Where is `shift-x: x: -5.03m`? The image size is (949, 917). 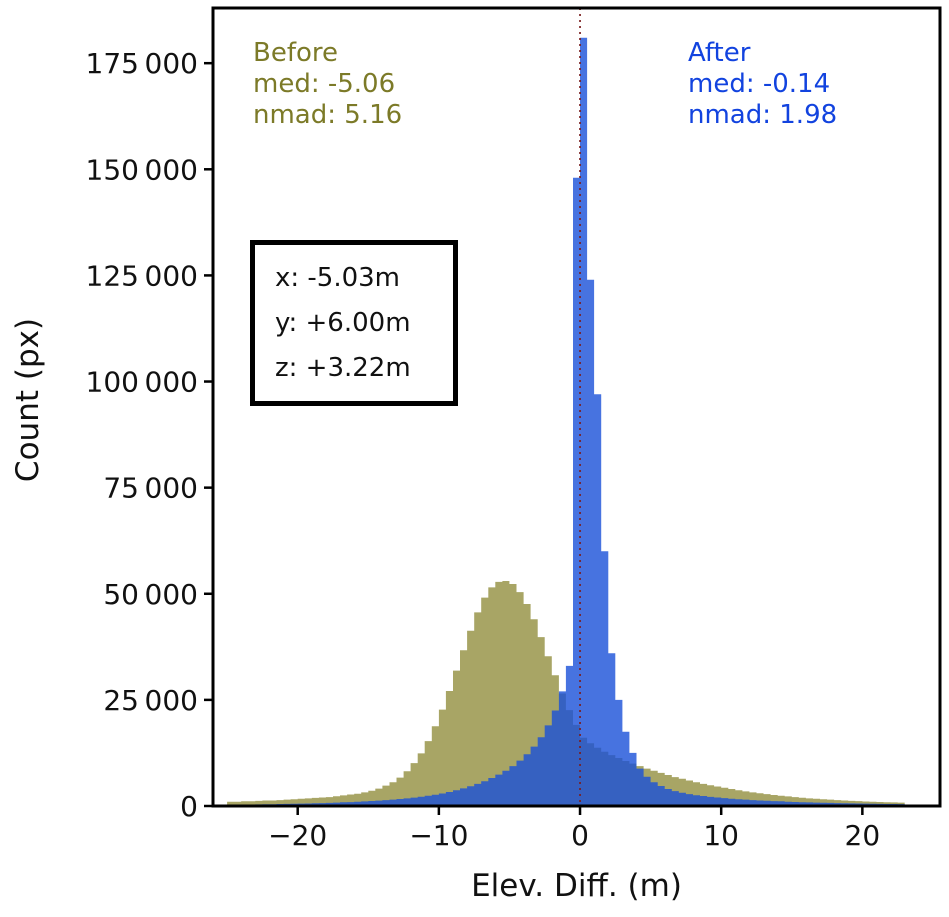
shift-x: x: -5.03m is located at coordinates (338, 278).